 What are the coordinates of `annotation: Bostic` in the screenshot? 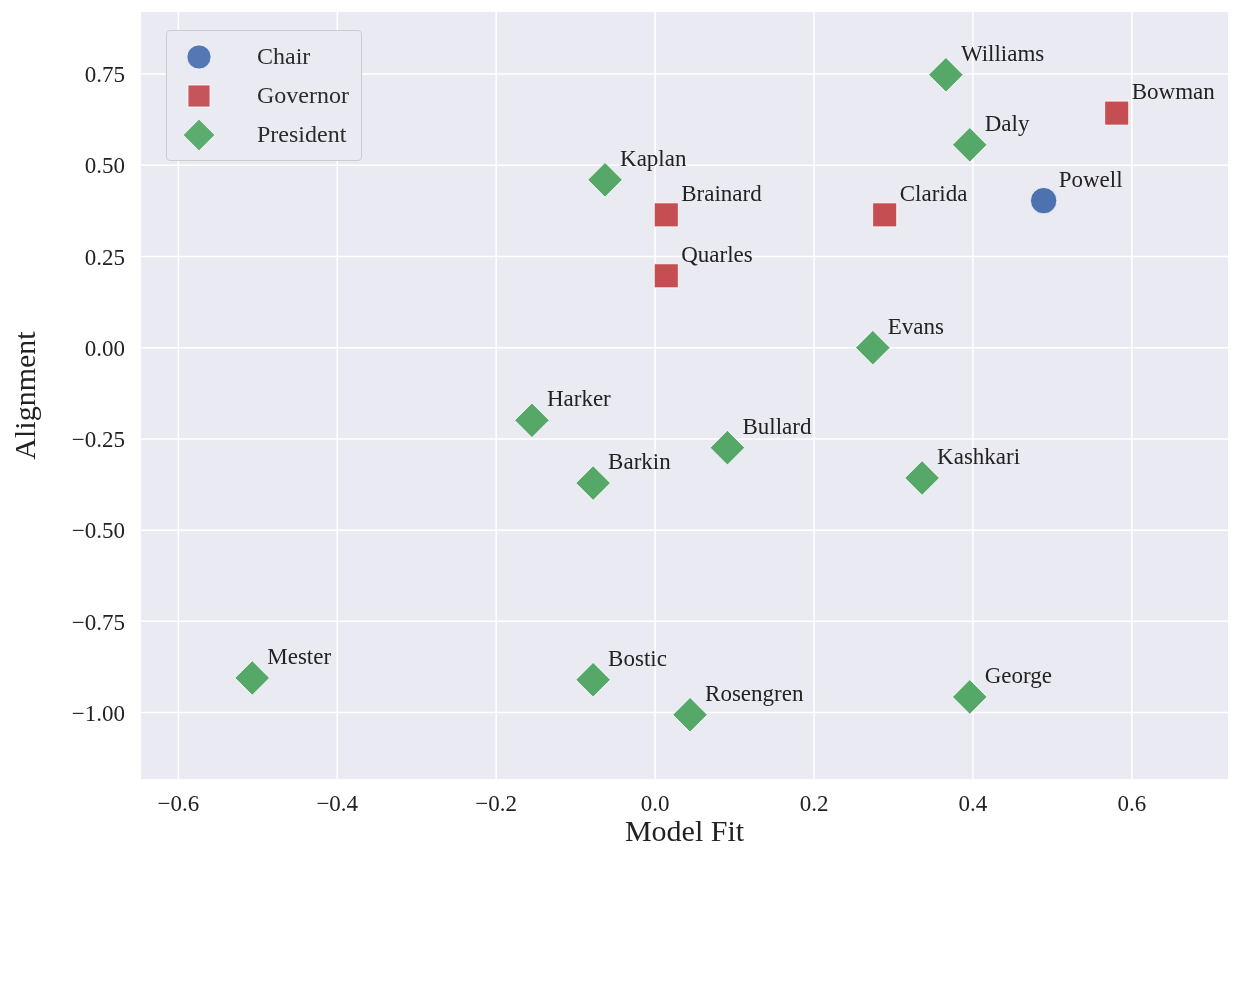 It's located at (637, 658).